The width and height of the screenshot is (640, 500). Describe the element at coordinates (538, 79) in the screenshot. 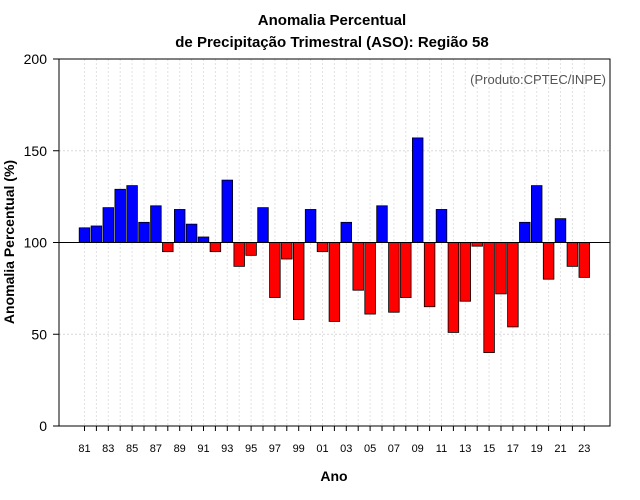

I see `product-annotation: (Produto:CPTEC/INPE)` at that location.